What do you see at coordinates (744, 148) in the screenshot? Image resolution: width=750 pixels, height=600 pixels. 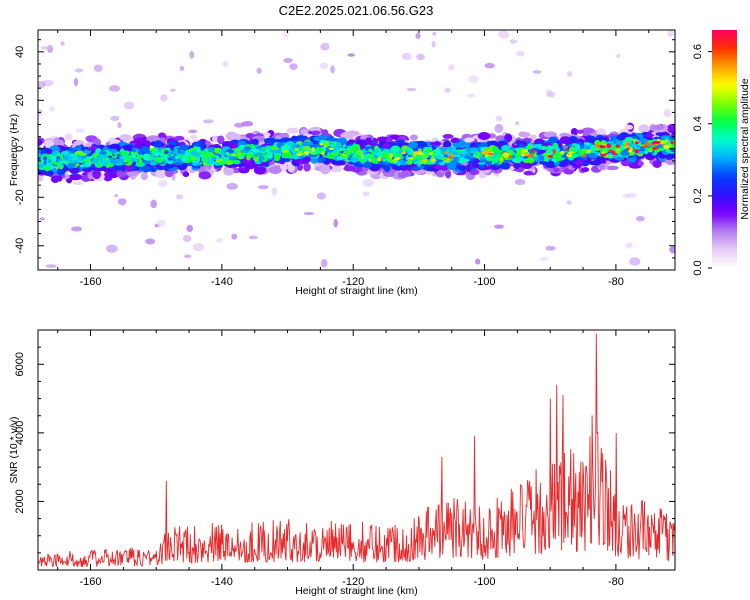 I see `colorbar-label: Normalized spectral amplitude` at bounding box center [744, 148].